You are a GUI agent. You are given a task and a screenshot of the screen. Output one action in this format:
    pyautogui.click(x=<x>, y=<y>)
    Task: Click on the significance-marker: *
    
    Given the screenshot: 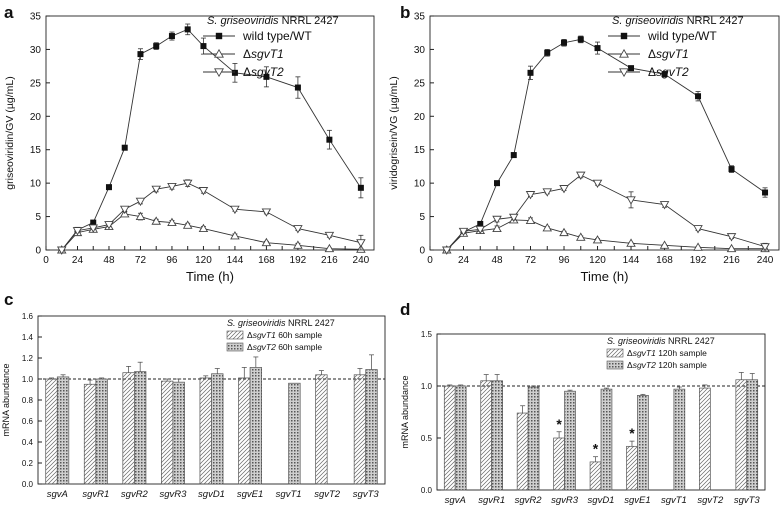 What is the action you would take?
    pyautogui.click(x=632, y=433)
    